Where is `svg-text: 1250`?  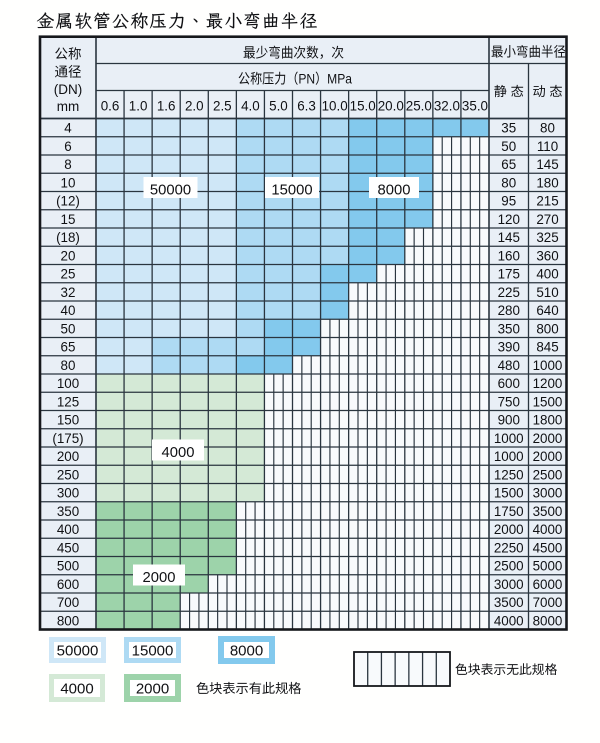 svg-text: 1250 is located at coordinates (509, 474).